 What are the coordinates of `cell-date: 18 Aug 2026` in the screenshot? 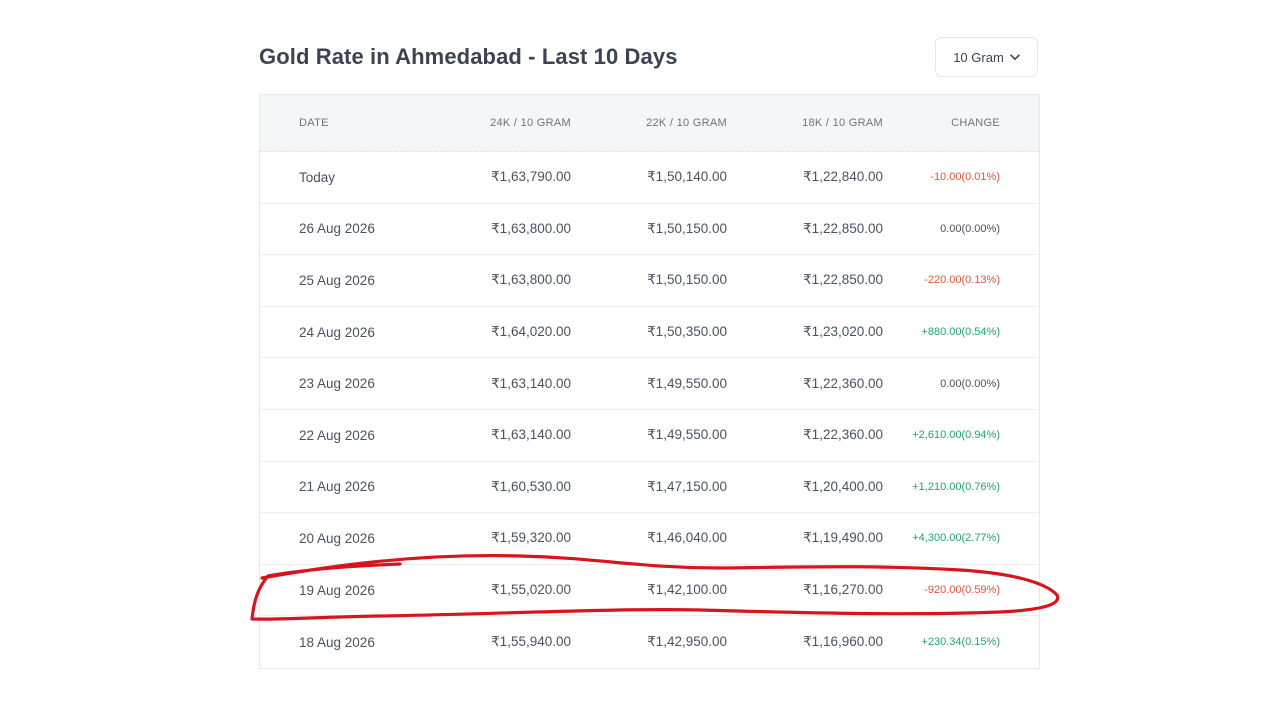 It's located at (337, 642).